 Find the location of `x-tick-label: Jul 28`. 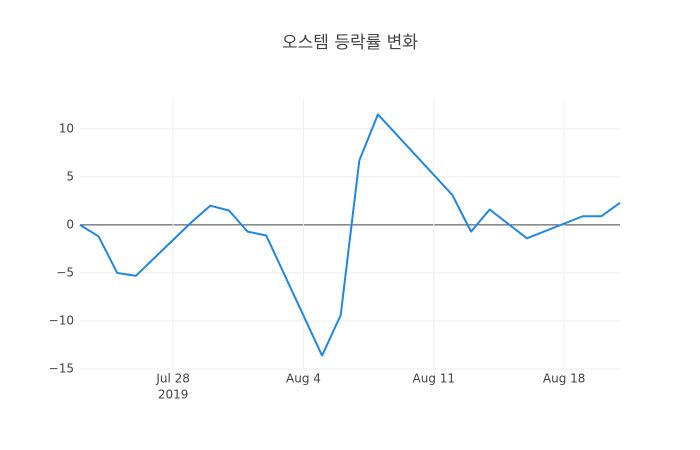

x-tick-label: Jul 28 is located at coordinates (172, 379).